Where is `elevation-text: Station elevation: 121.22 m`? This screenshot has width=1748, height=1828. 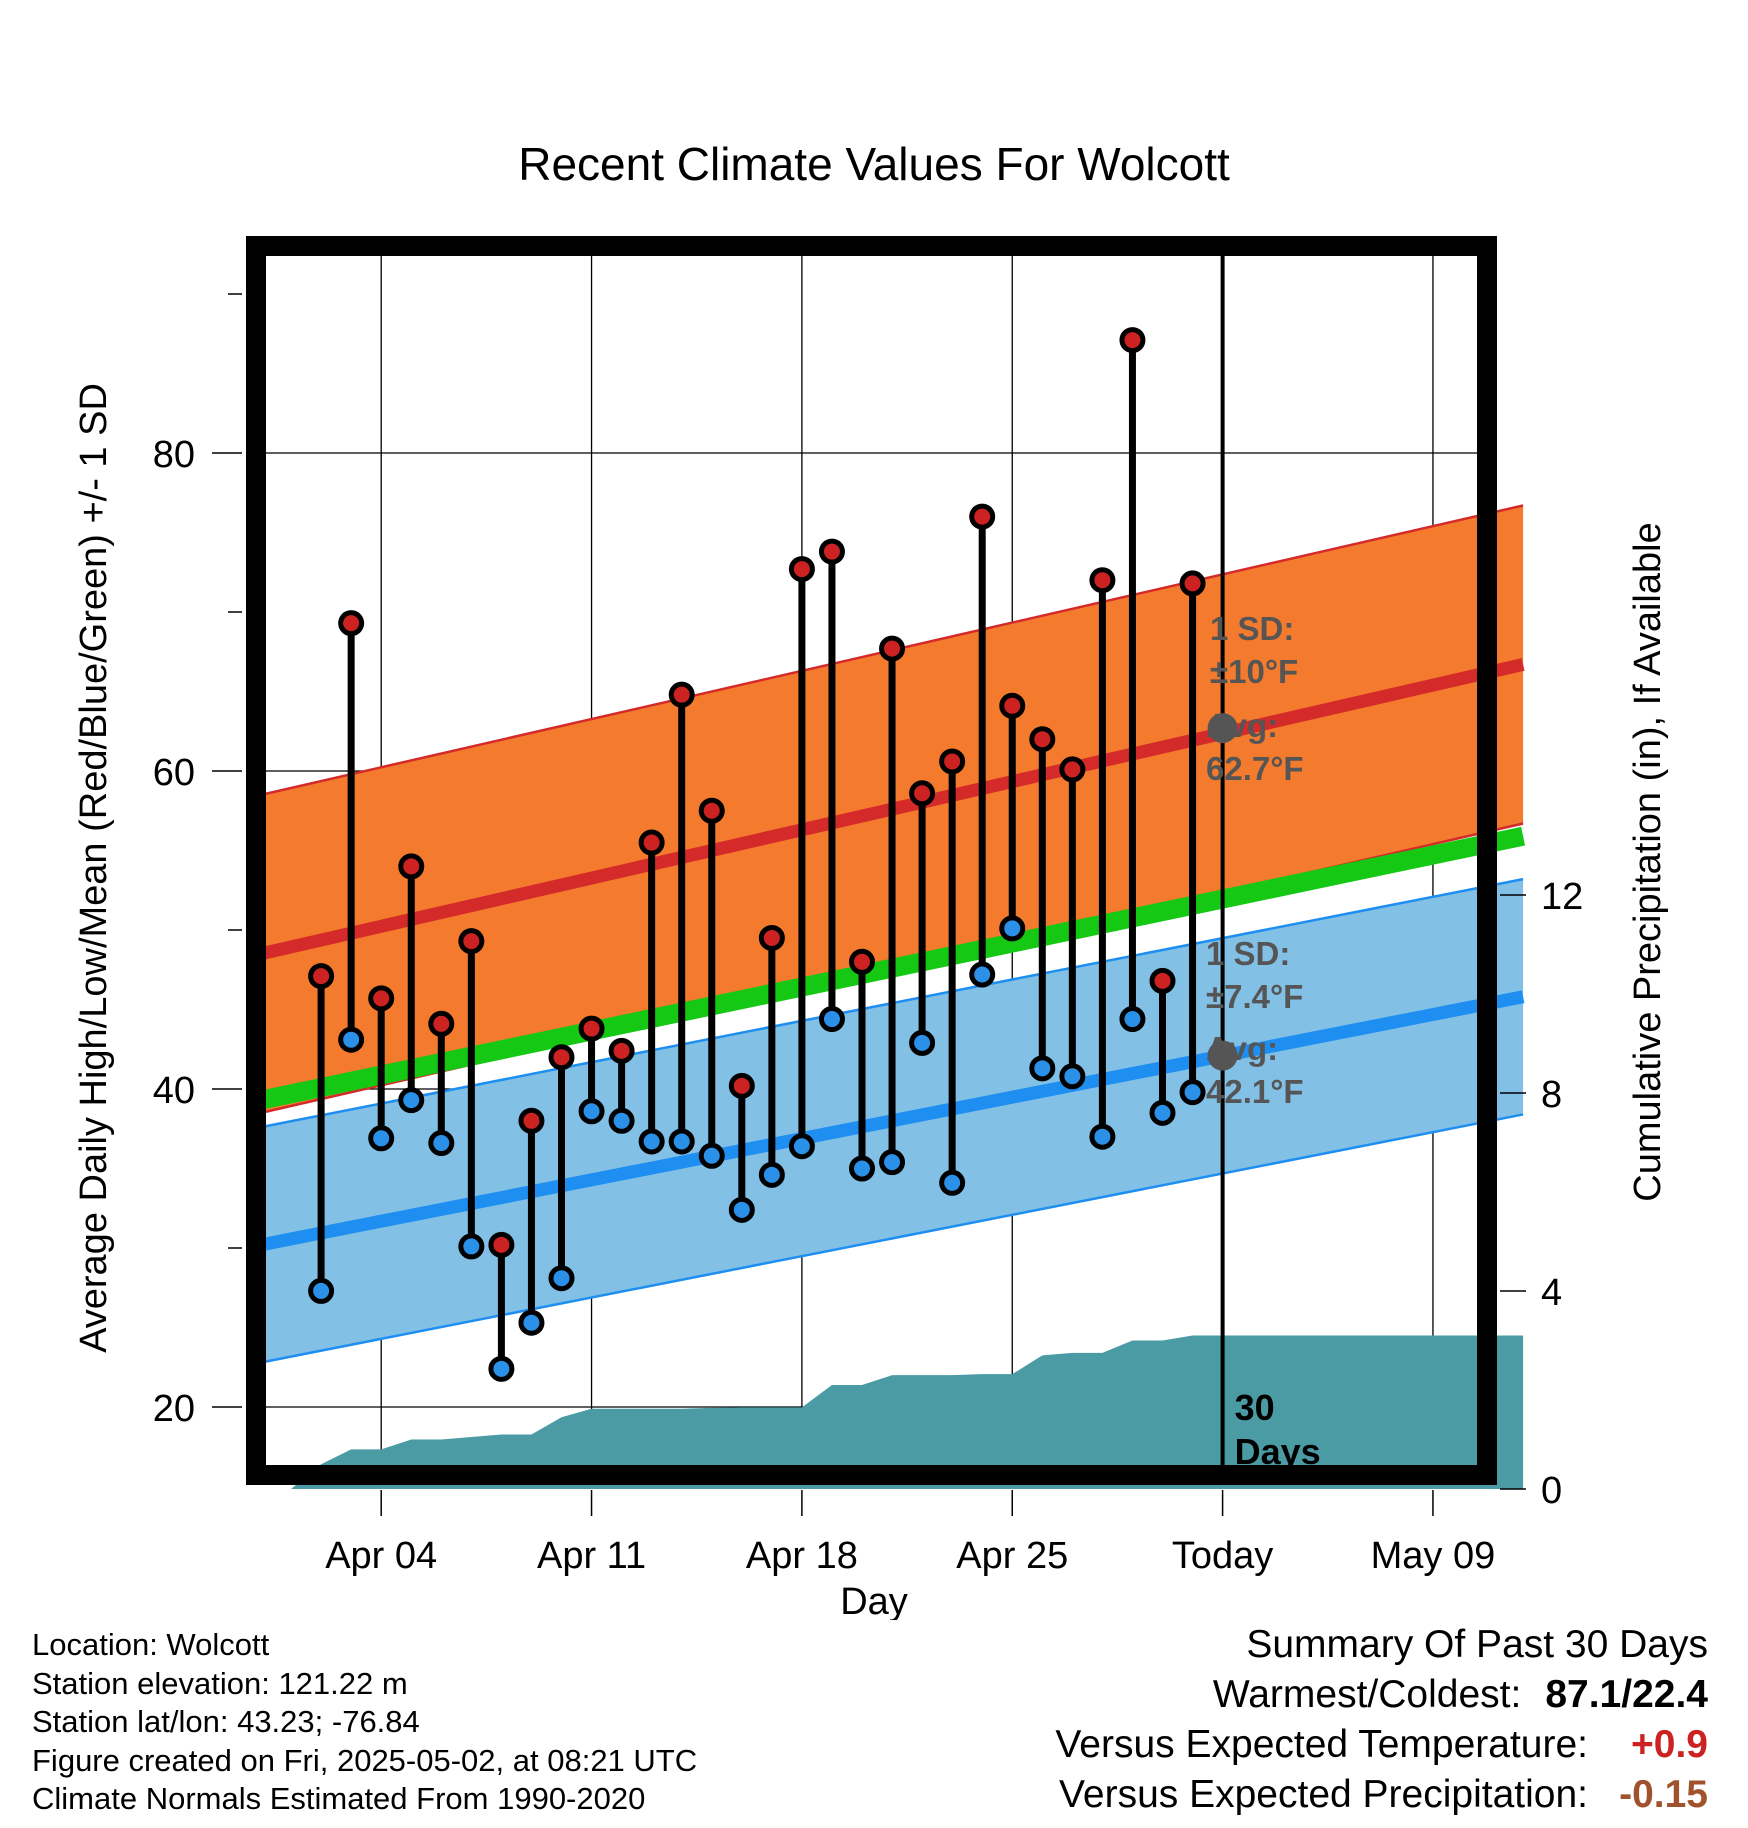
elevation-text: Station elevation: 121.22 m is located at coordinates (220, 1683).